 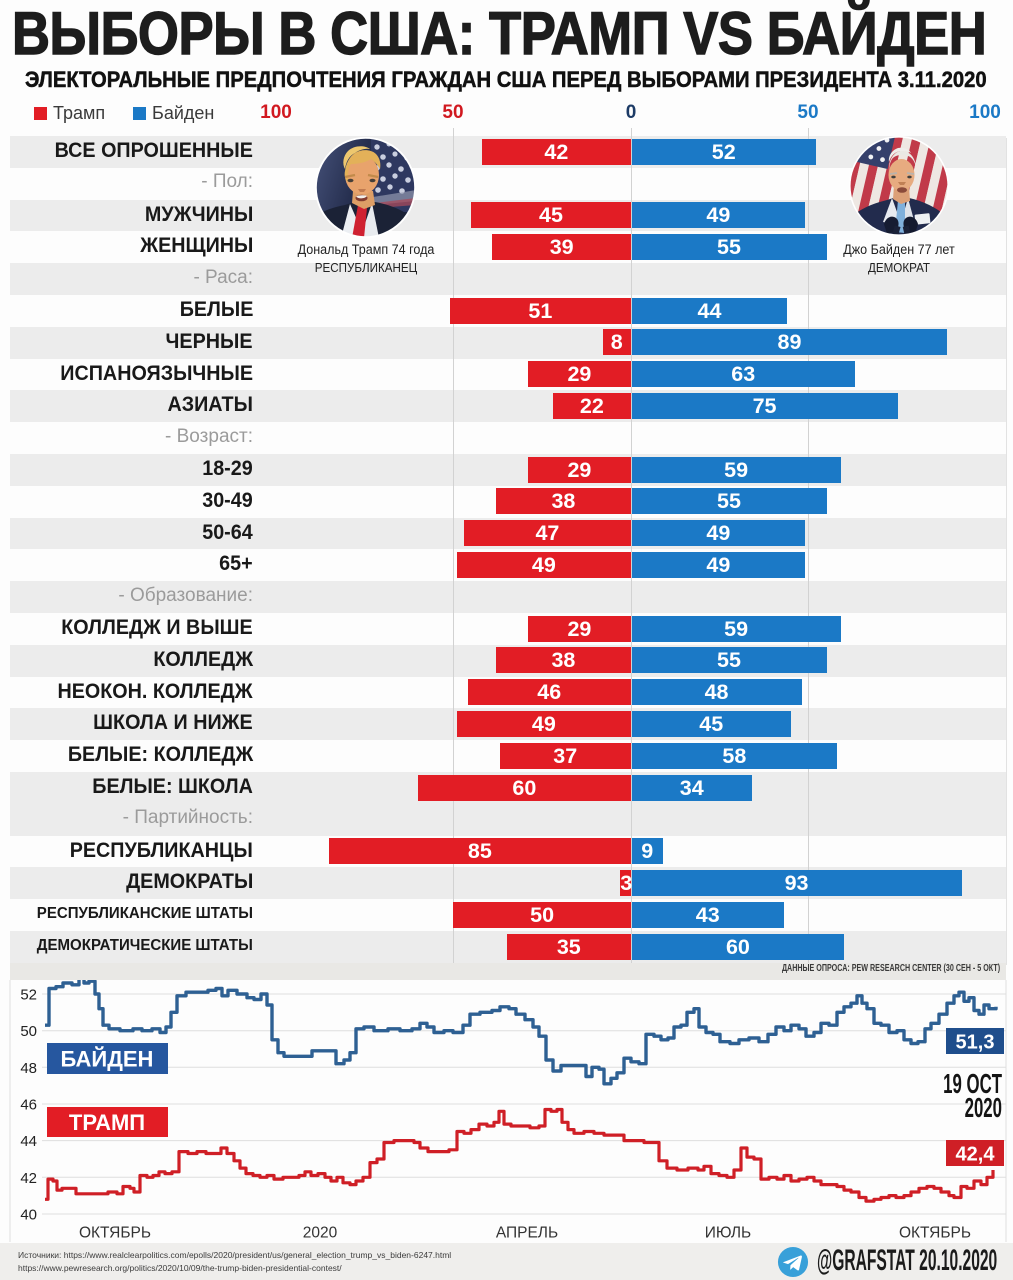 What do you see at coordinates (107, 1122) in the screenshot?
I see `svg-text: ТРАМП` at bounding box center [107, 1122].